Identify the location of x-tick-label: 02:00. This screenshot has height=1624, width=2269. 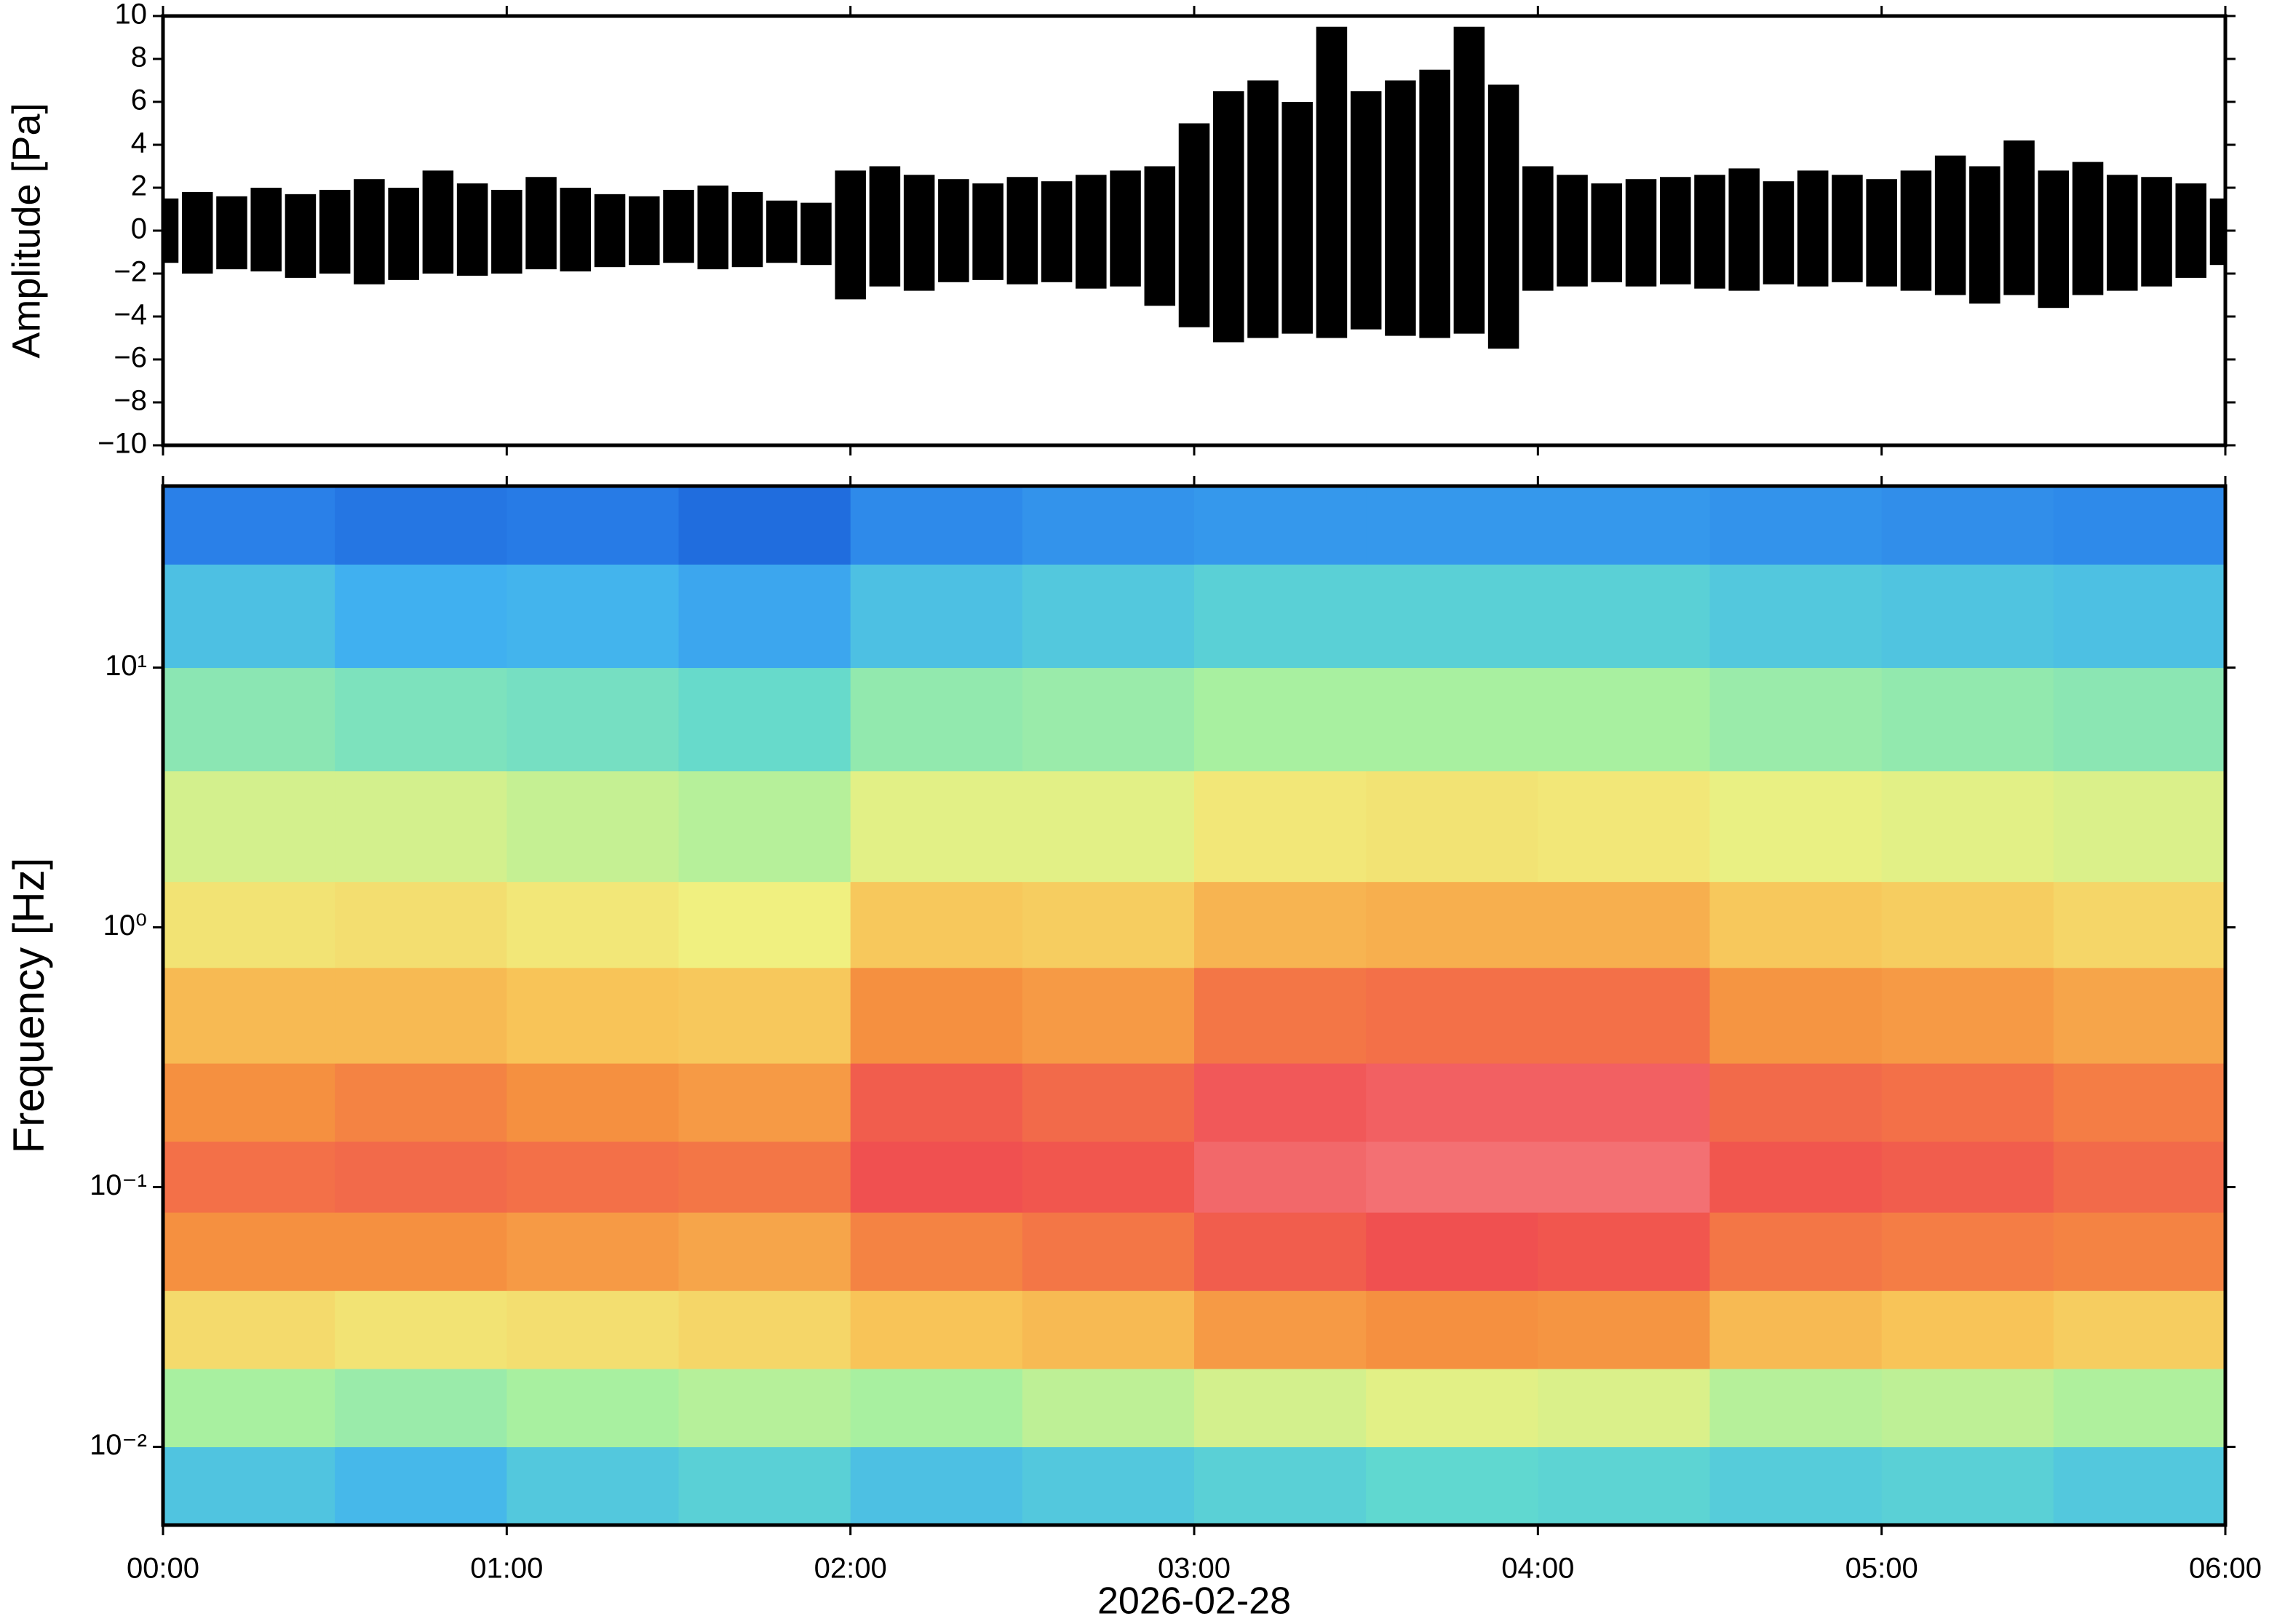
(850, 1569).